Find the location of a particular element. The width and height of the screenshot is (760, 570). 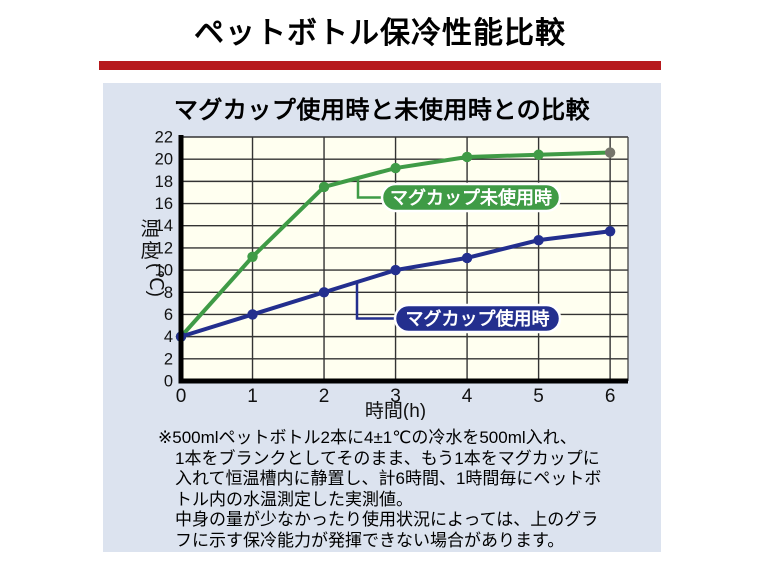

y-tick-label: 16 is located at coordinates (164, 204).